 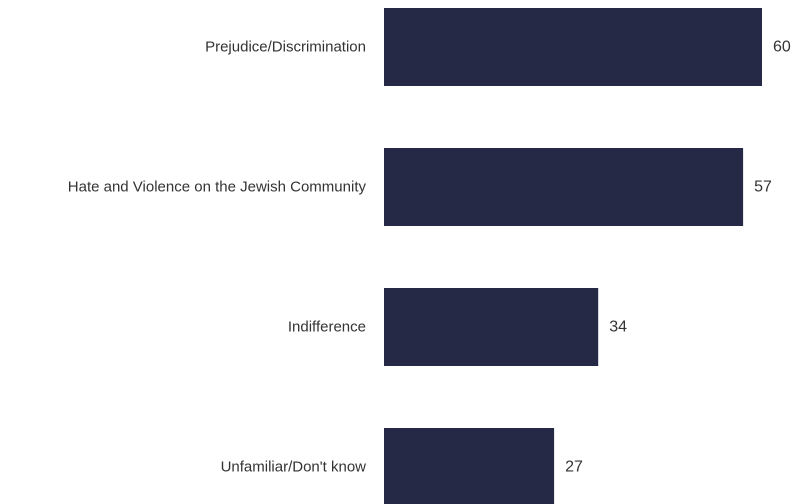 What do you see at coordinates (294, 467) in the screenshot?
I see `category-label: Unfamiliar/Don't know` at bounding box center [294, 467].